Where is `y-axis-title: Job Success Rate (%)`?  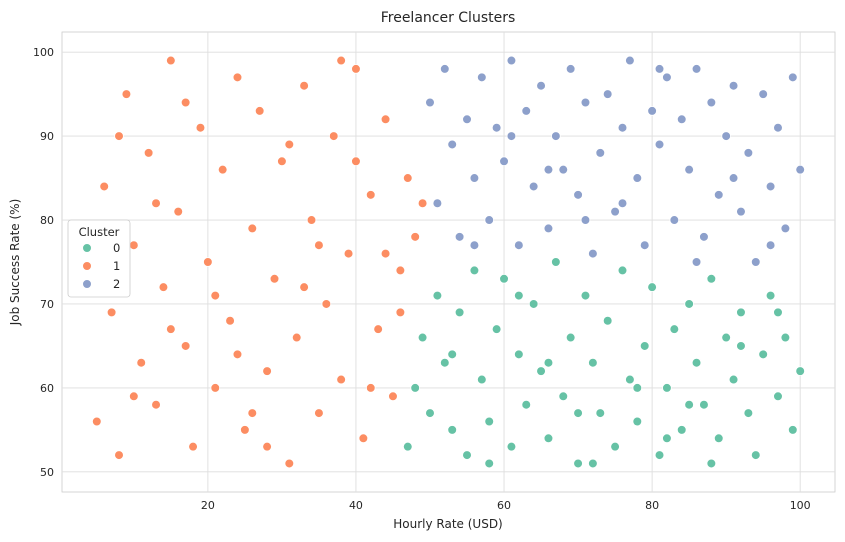 y-axis-title: Job Success Rate (%) is located at coordinates (15, 263).